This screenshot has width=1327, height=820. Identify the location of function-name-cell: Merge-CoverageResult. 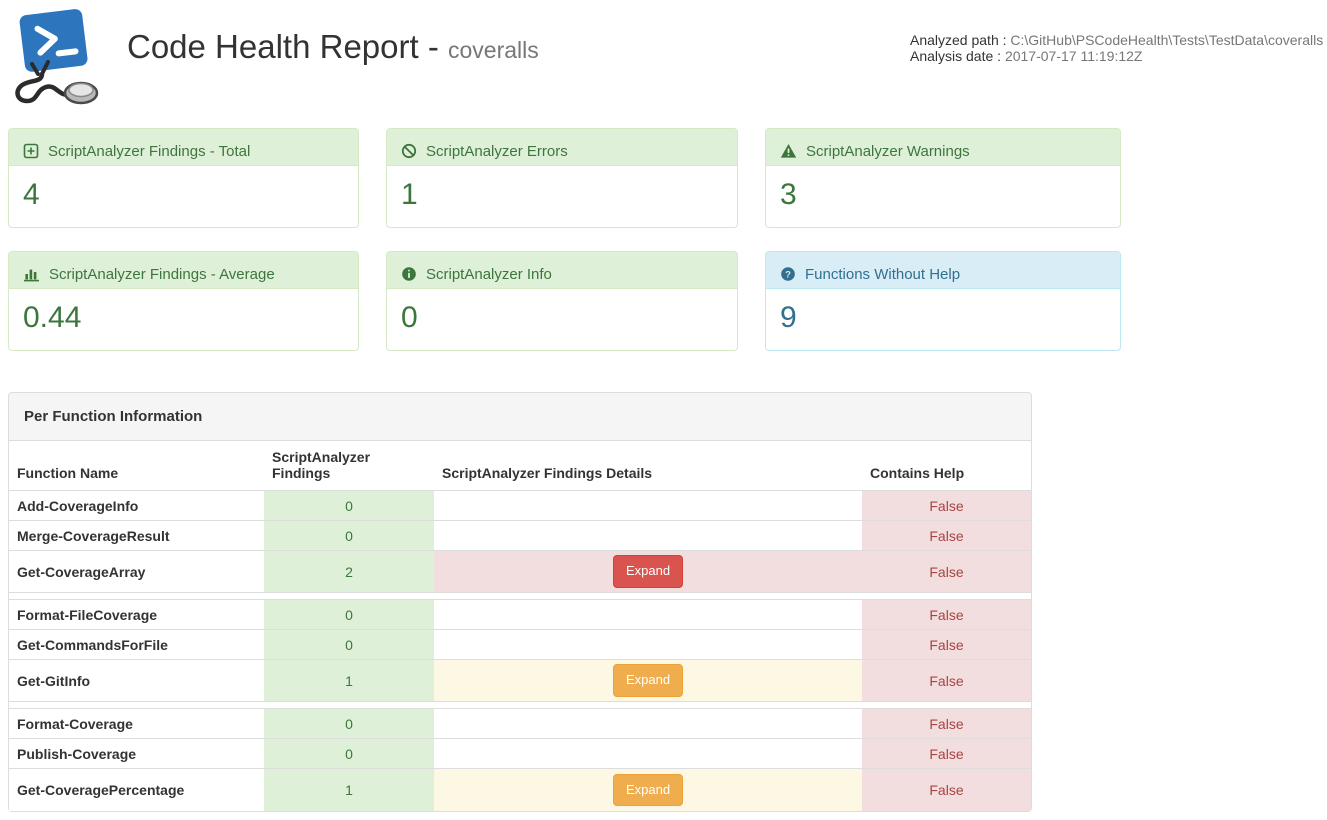
(136, 535).